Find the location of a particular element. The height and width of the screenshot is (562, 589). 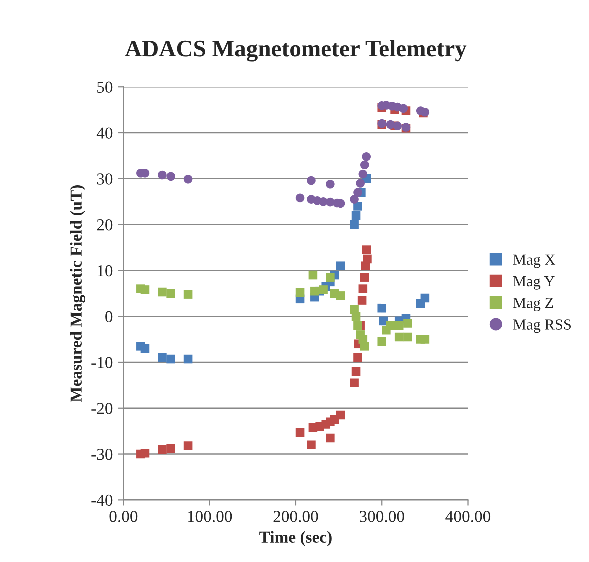

x-tick-label: 300.00 is located at coordinates (382, 516).